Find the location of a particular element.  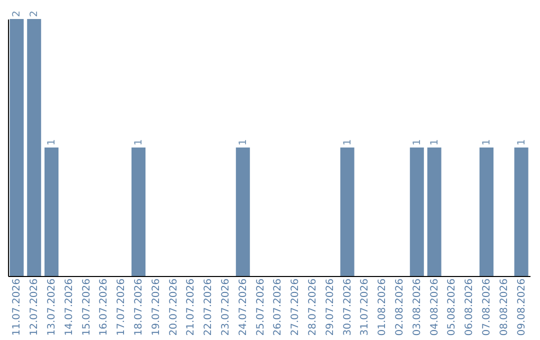

x-tick-label: 02.08.2026 is located at coordinates (400, 307).